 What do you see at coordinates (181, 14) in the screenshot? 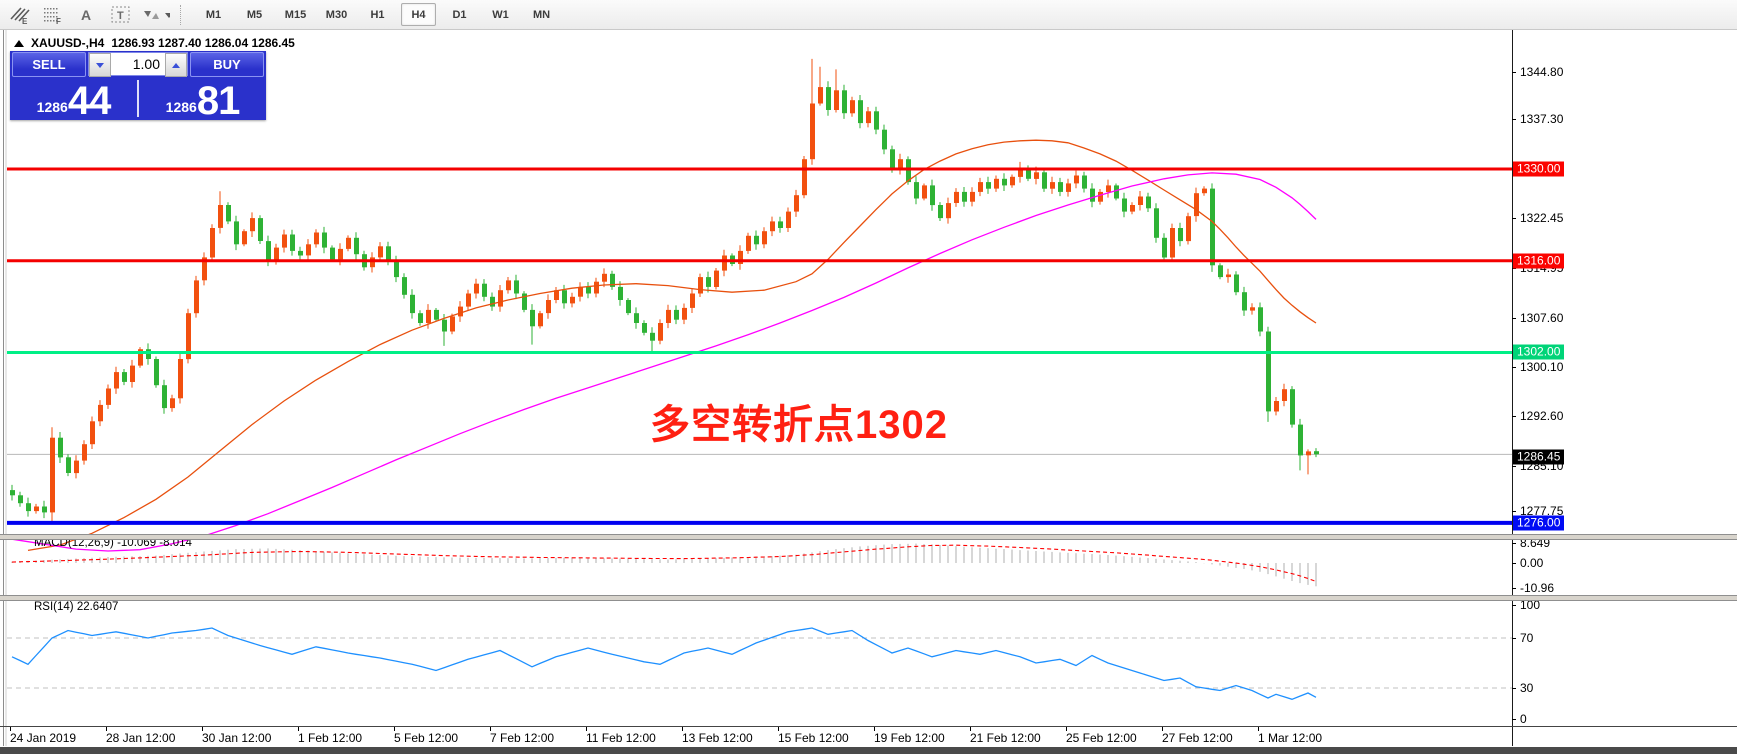
I see `toolbar-separator` at bounding box center [181, 14].